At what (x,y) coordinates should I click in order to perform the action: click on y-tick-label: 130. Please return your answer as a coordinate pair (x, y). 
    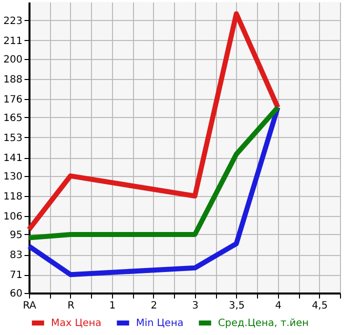
    Looking at the image, I should click on (12, 176).